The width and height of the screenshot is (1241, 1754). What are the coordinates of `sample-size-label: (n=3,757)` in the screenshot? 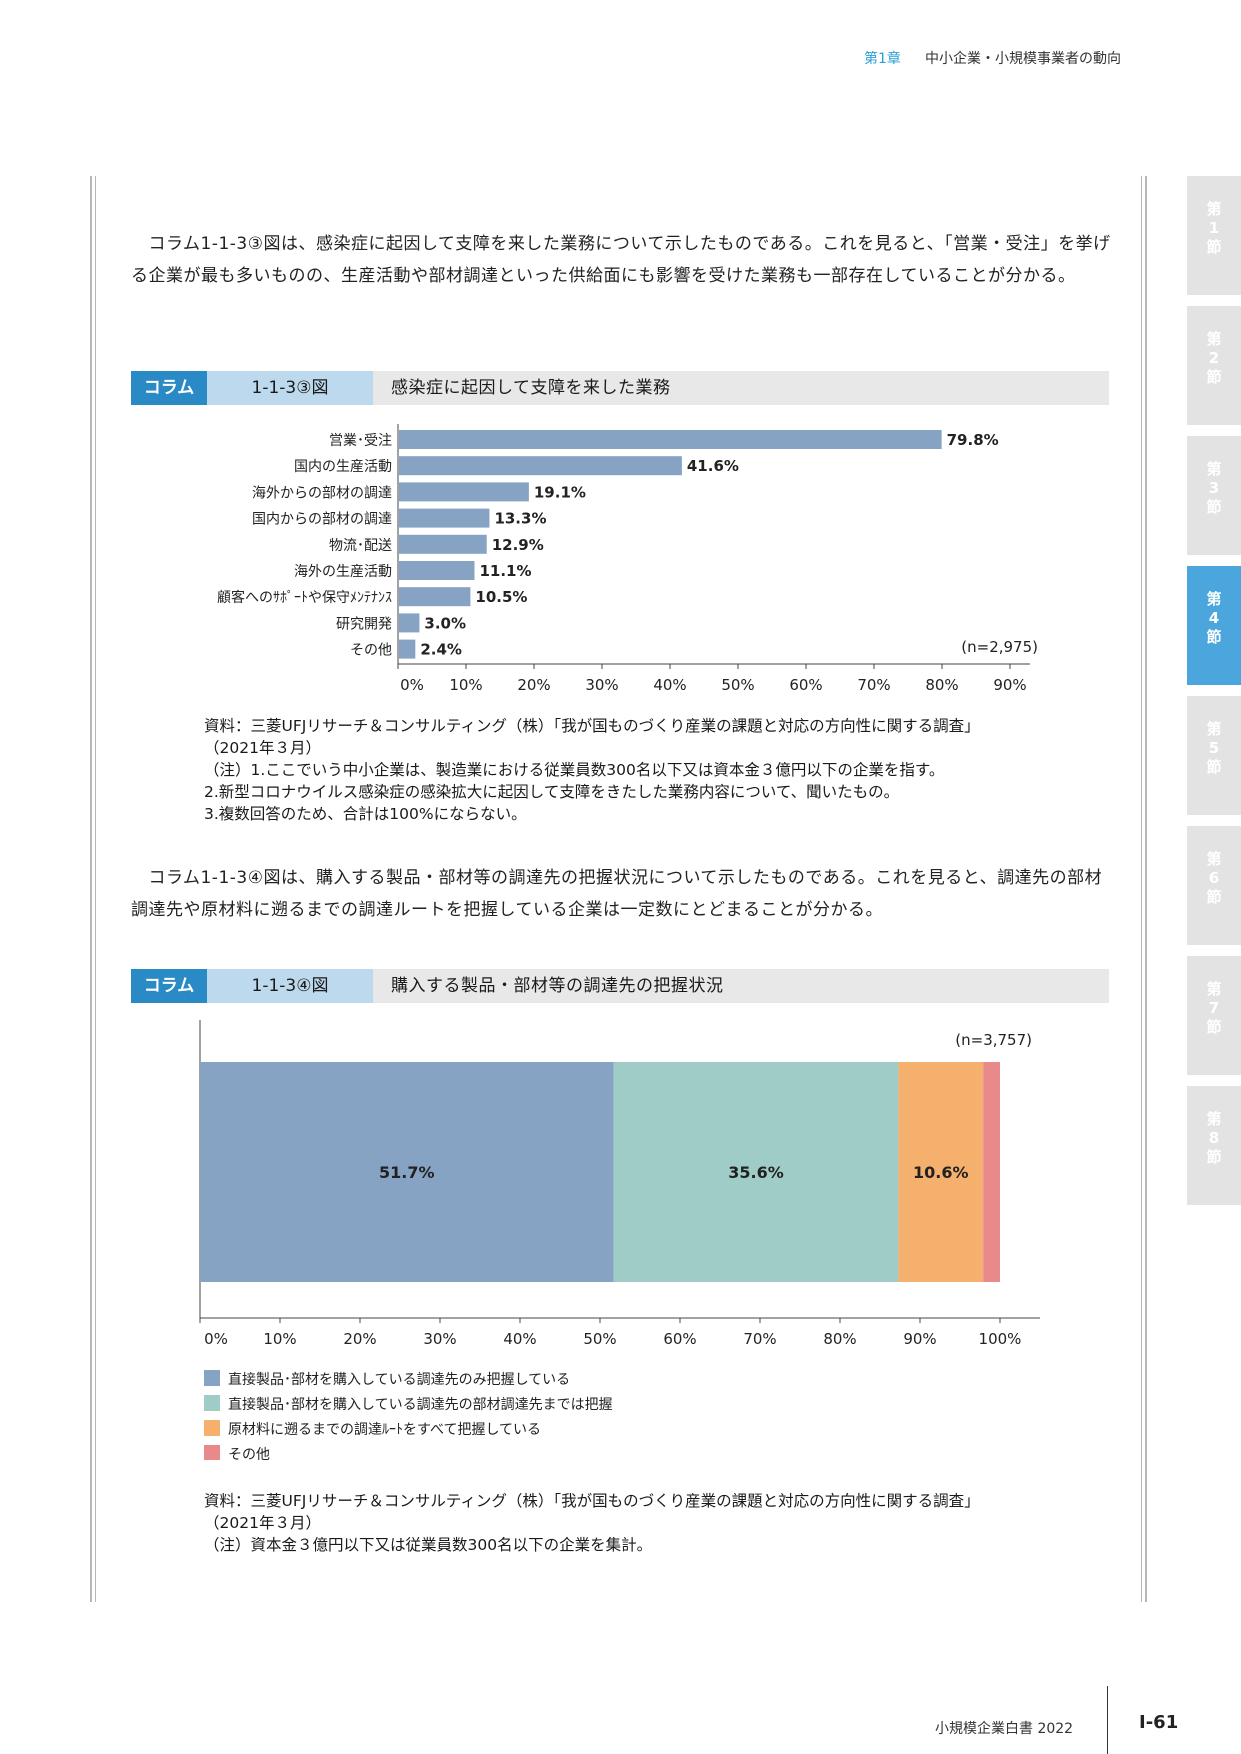 It's located at (993, 1040).